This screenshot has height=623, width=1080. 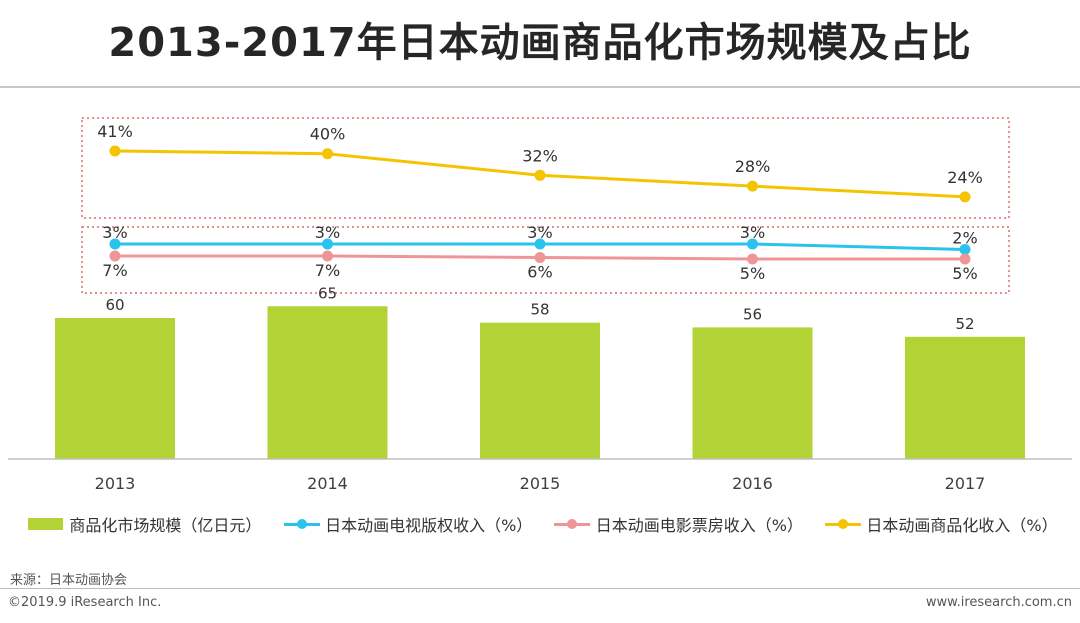 What do you see at coordinates (165, 525) in the screenshot?
I see `legend-label-merch-scale: 商品化市场规模（亿日元）` at bounding box center [165, 525].